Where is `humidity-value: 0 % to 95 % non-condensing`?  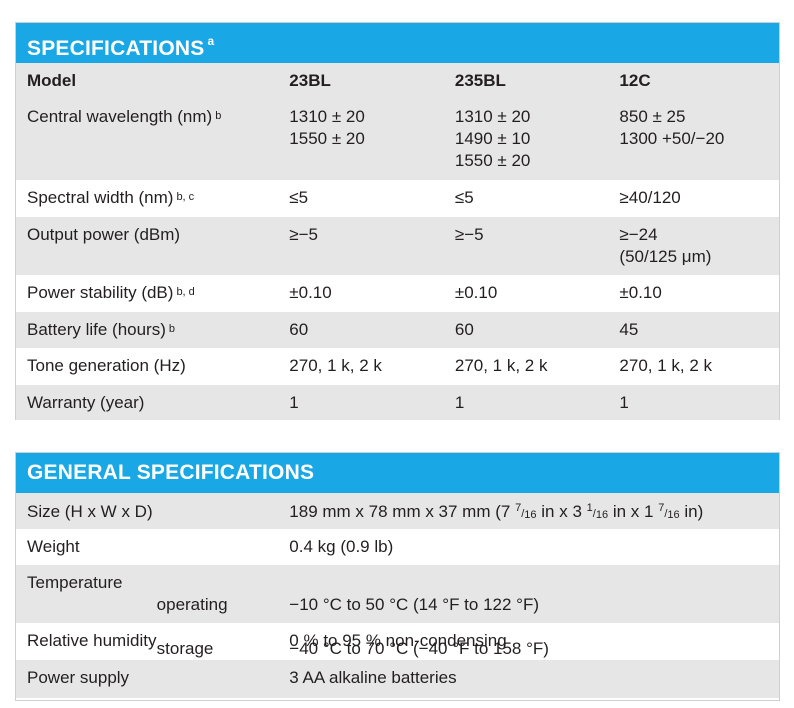 humidity-value: 0 % to 95 % non-condensing is located at coordinates (398, 640).